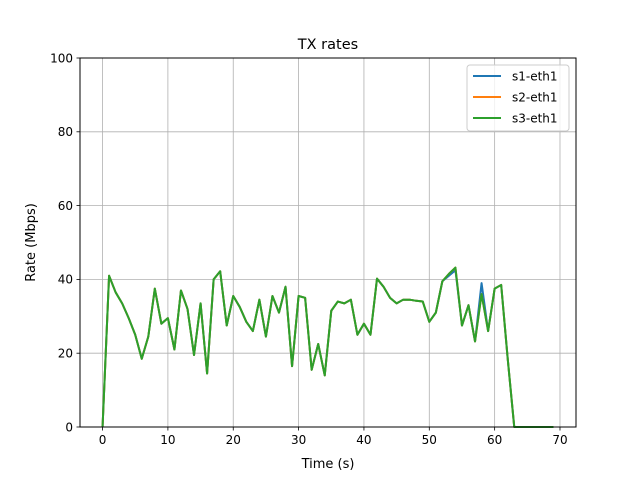 The height and width of the screenshot is (480, 640). Describe the element at coordinates (65, 354) in the screenshot. I see `y-tick-label: 20` at that location.